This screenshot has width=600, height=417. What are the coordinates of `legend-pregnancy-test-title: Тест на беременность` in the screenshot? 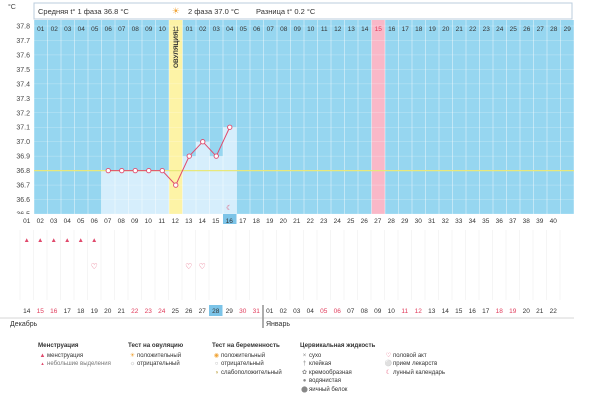 It's located at (246, 345).